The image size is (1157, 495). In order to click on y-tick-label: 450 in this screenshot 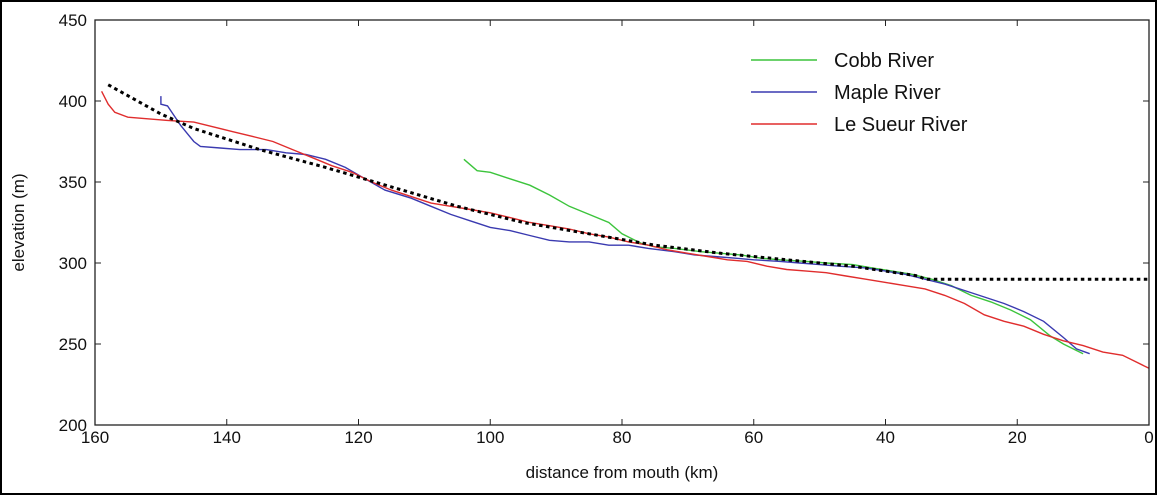, I will do `click(73, 20)`.